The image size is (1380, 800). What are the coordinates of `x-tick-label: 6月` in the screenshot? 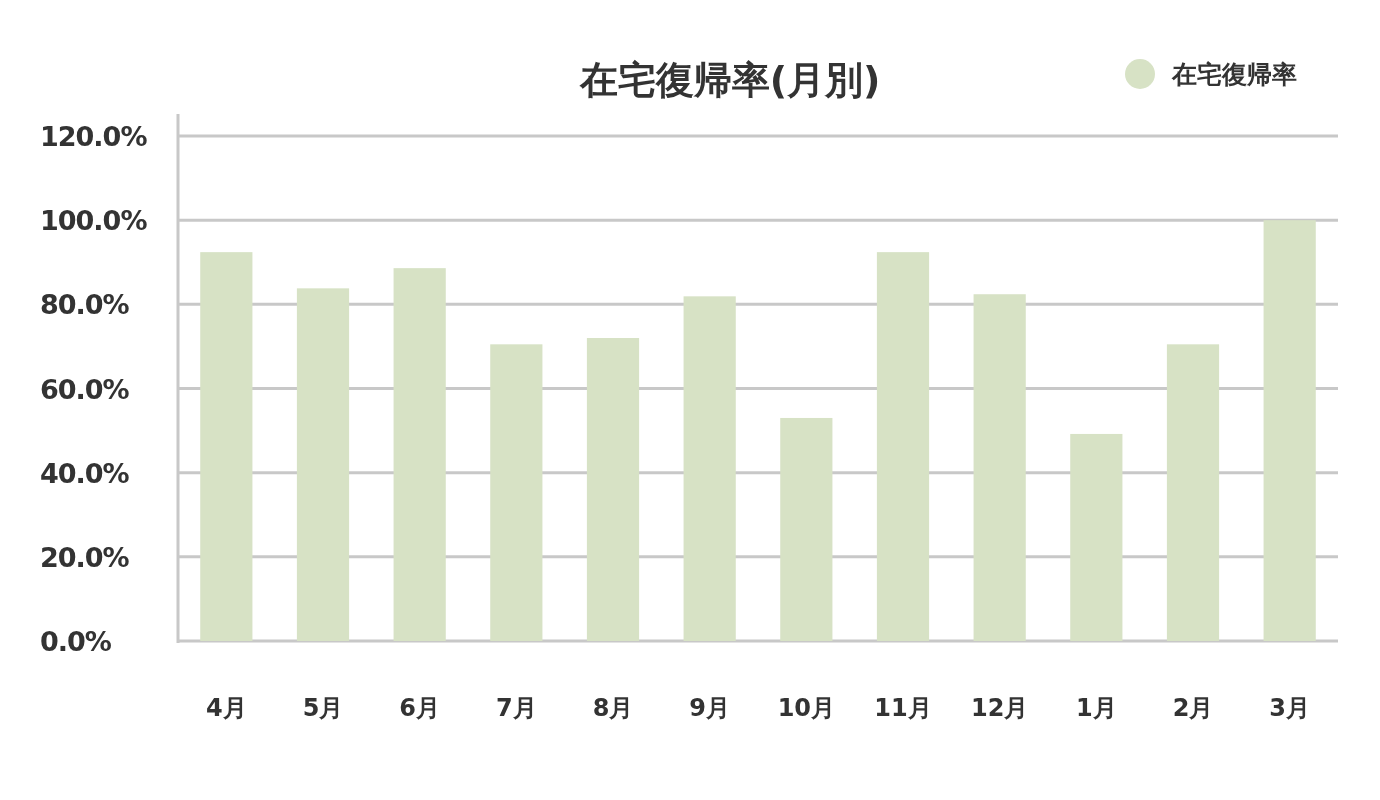 It's located at (420, 708).